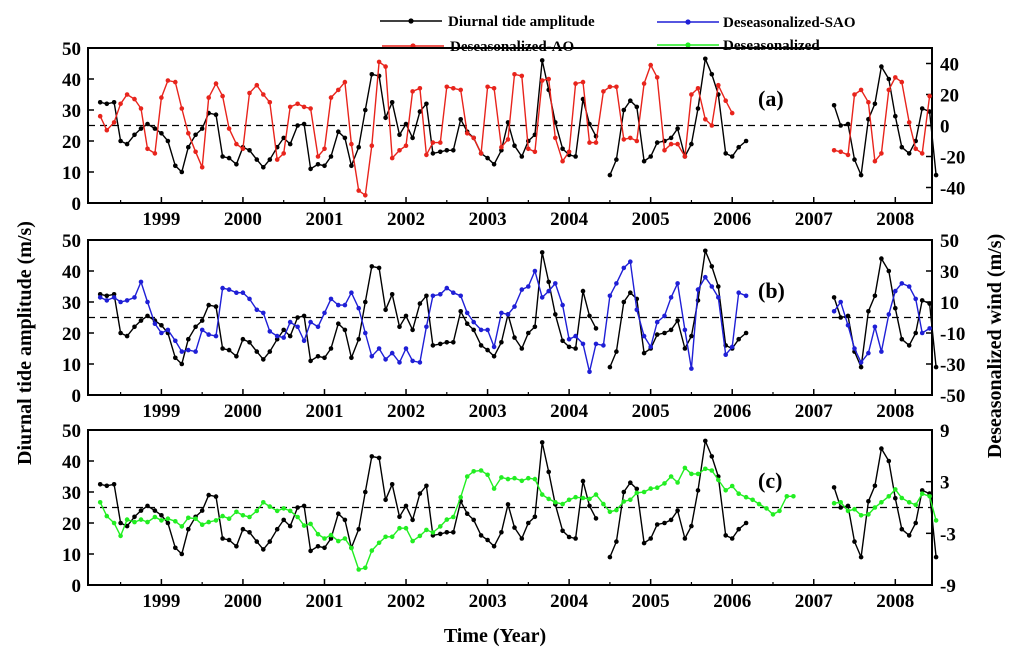 The width and height of the screenshot is (1010, 658). I want to click on x-tick-label: 2001, so click(324, 411).